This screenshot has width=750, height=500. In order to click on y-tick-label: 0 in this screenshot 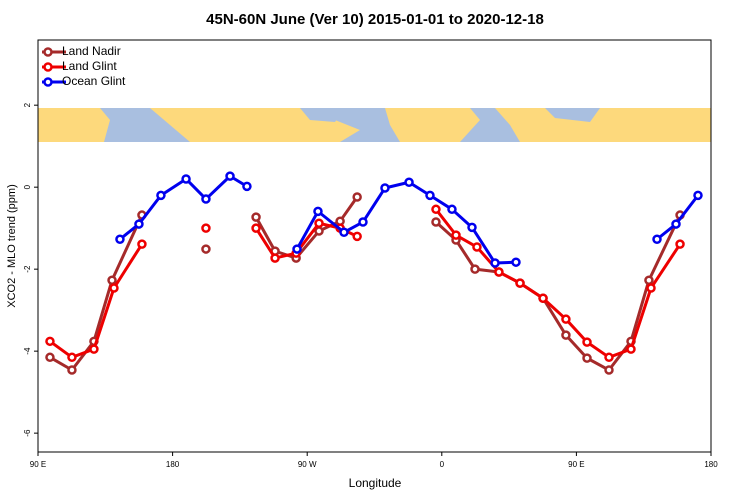, I will do `click(27, 186)`.